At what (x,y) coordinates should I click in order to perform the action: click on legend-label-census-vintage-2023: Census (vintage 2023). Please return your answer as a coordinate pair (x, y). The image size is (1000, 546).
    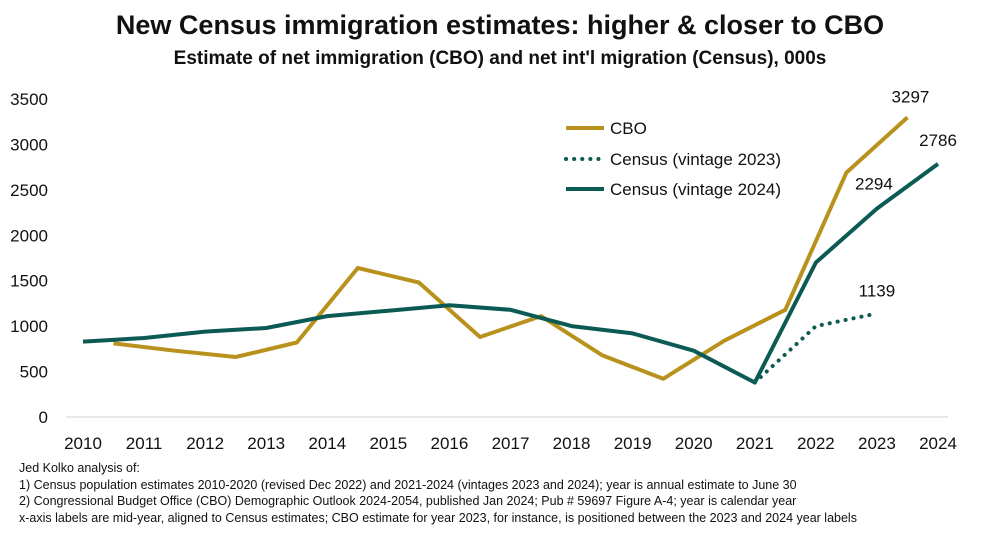
    Looking at the image, I should click on (695, 159).